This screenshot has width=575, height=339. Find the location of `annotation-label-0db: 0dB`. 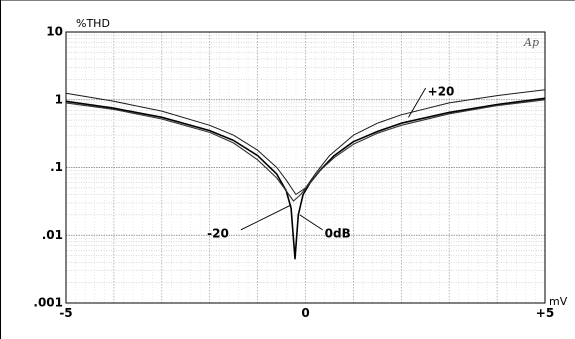

annotation-label-0db: 0dB is located at coordinates (338, 233).